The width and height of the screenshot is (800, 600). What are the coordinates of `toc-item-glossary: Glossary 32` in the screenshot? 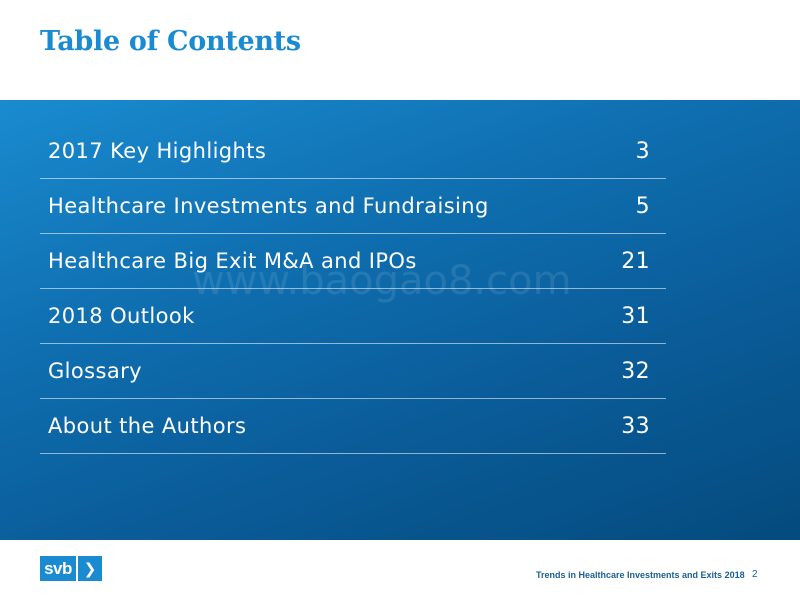 It's located at (353, 371).